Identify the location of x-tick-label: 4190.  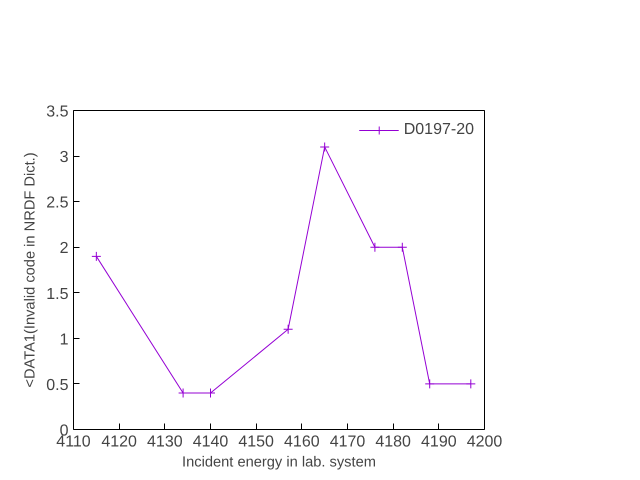
(439, 442).